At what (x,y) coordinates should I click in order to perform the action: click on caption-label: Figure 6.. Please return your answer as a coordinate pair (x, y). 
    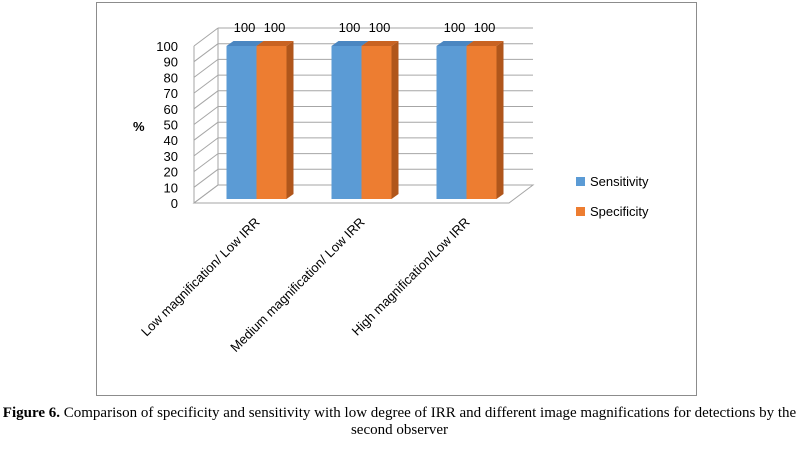
    Looking at the image, I should click on (31, 413).